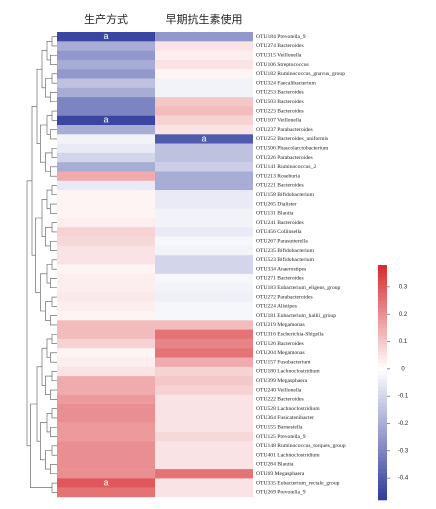  Describe the element at coordinates (282, 65) in the screenshot. I see `row-label: OTU106 Streptococcus` at that location.